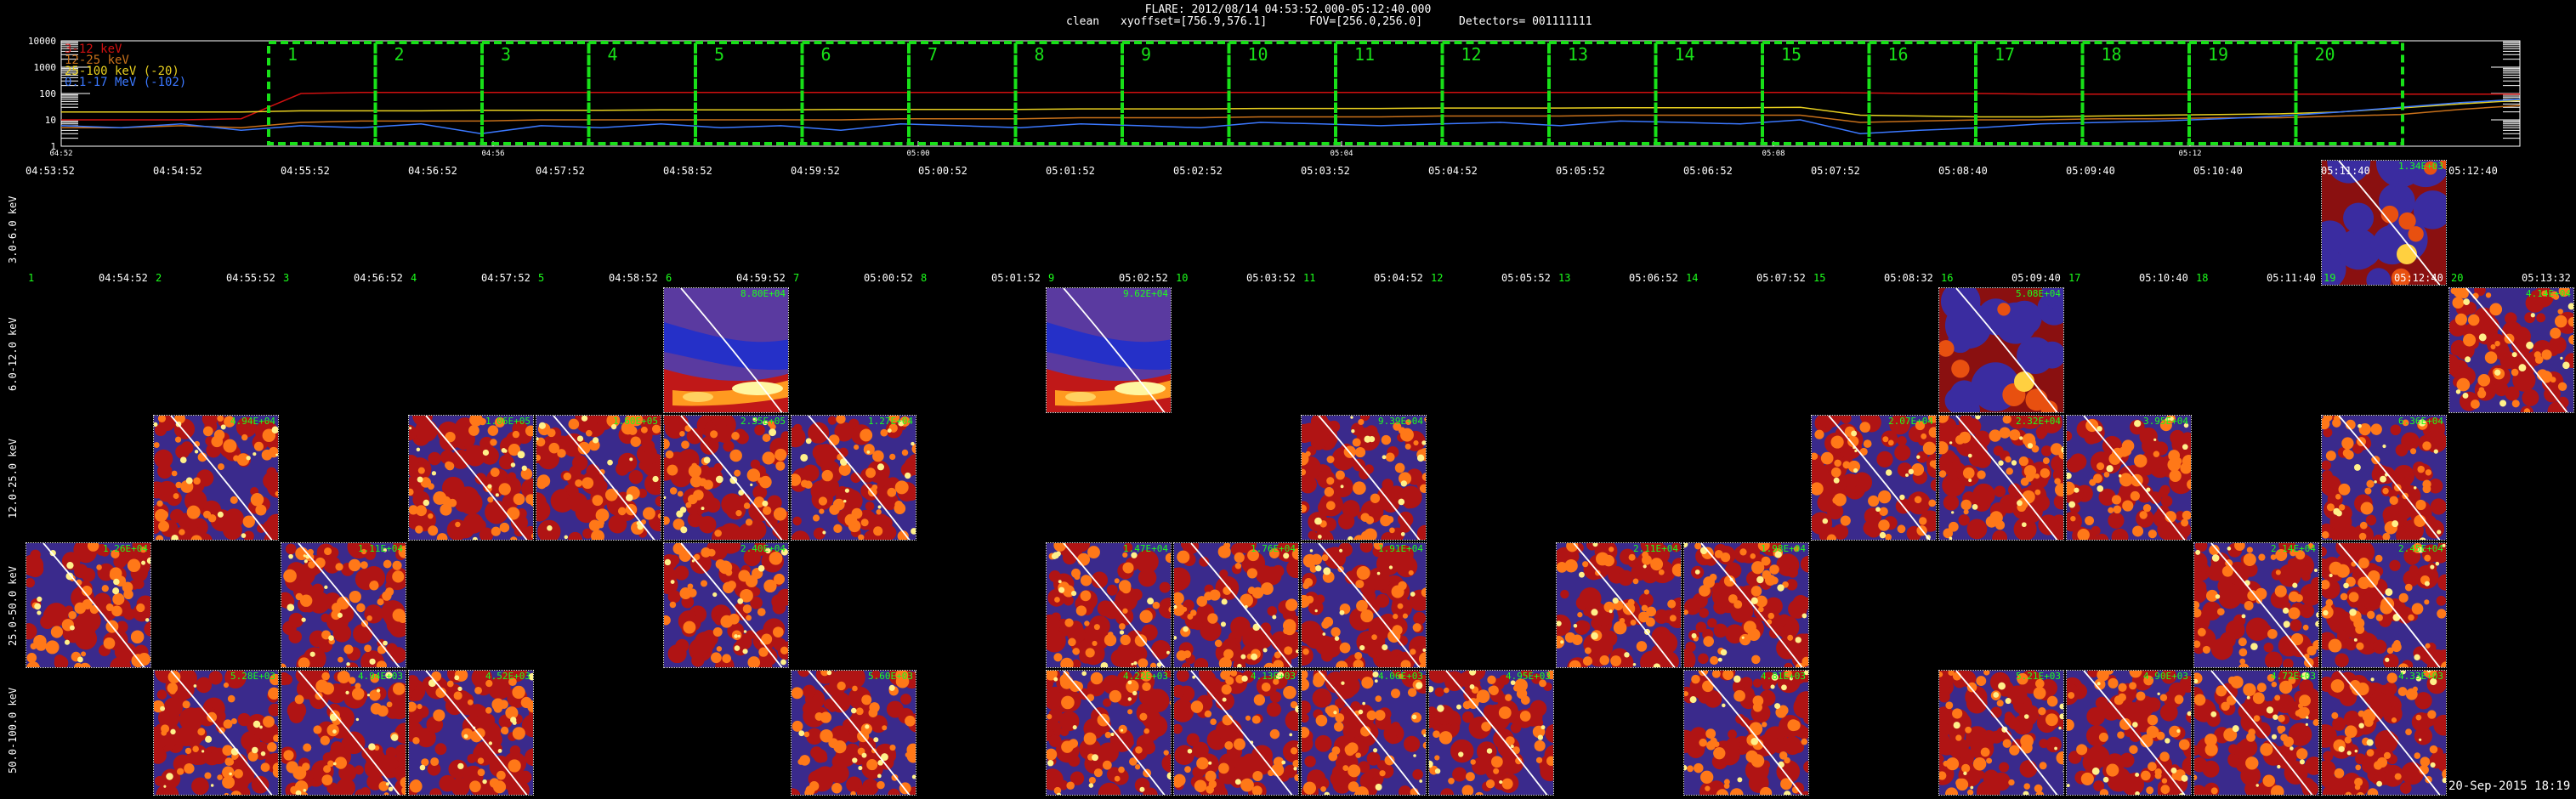  Describe the element at coordinates (2163, 278) in the screenshot. I see `time-label: 05:10:40` at that location.